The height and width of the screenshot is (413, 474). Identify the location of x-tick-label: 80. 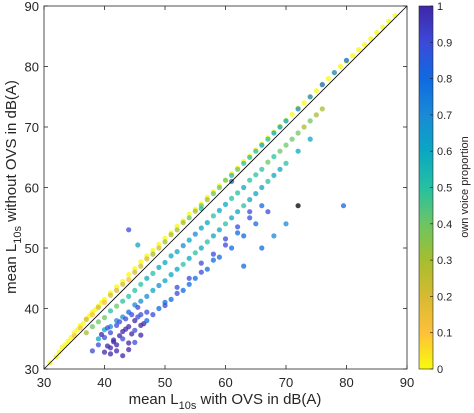
(346, 382).